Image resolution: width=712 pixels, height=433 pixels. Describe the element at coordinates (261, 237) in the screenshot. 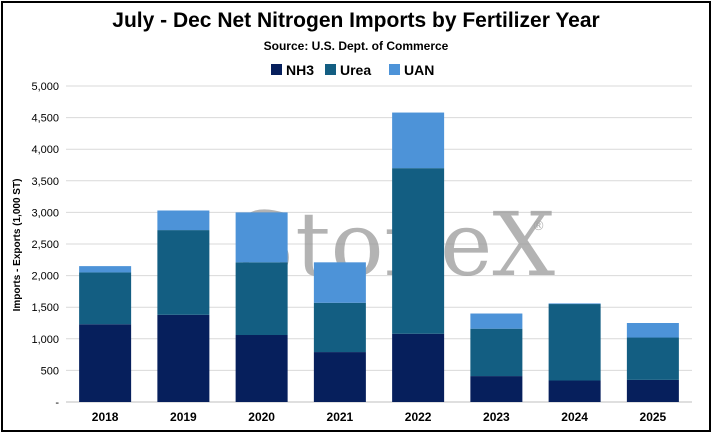

I see `bar-uan-2020` at that location.